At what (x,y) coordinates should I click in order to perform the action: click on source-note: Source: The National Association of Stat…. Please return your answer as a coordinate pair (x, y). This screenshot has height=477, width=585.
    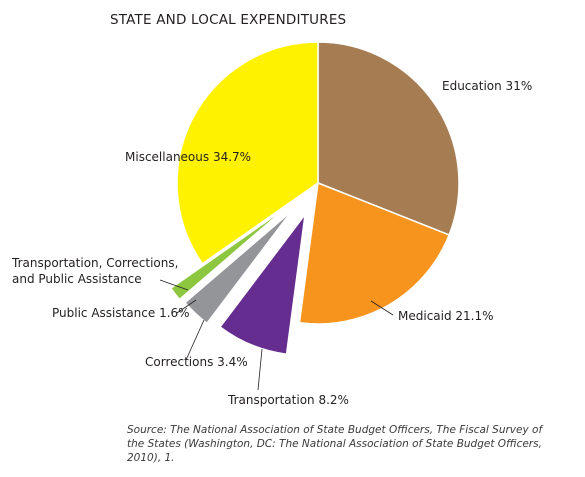
    Looking at the image, I should click on (335, 444).